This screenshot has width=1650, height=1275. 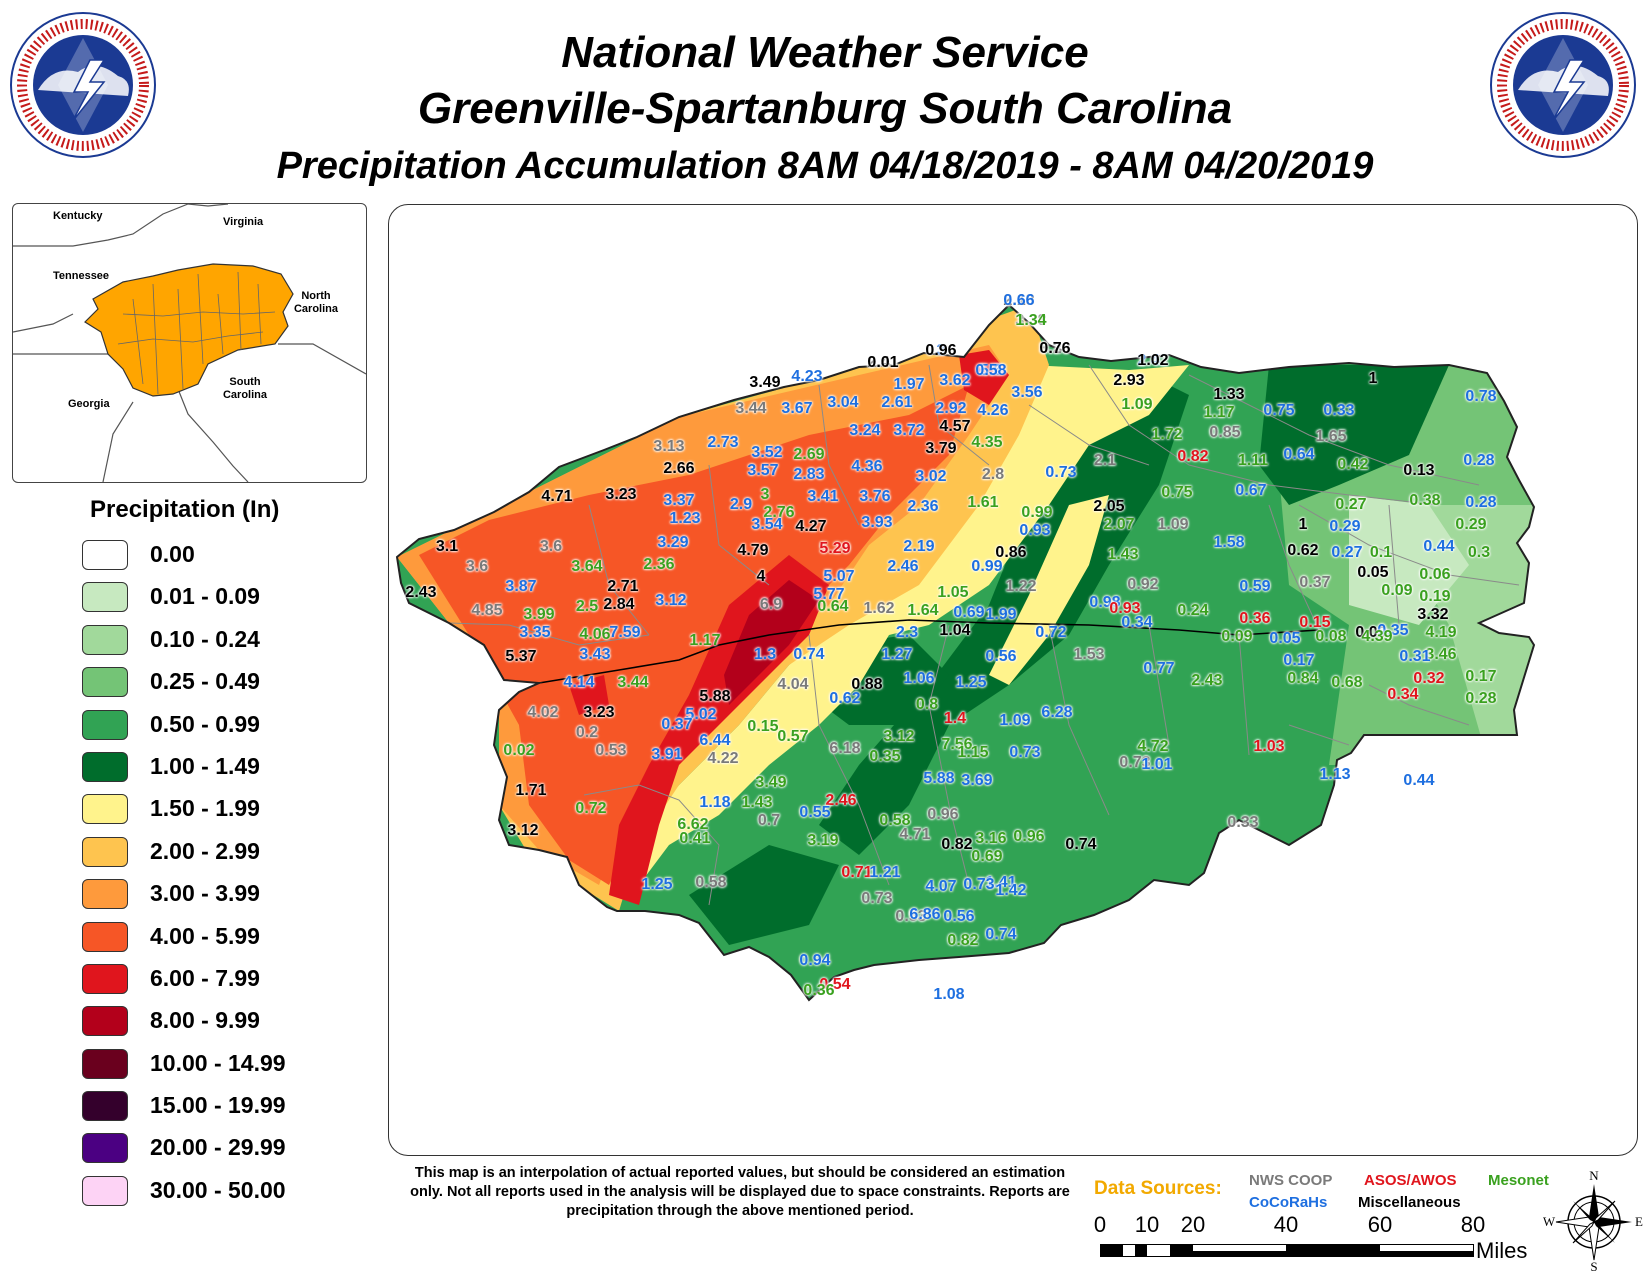 I want to click on station-report: 0.57, so click(x=793, y=736).